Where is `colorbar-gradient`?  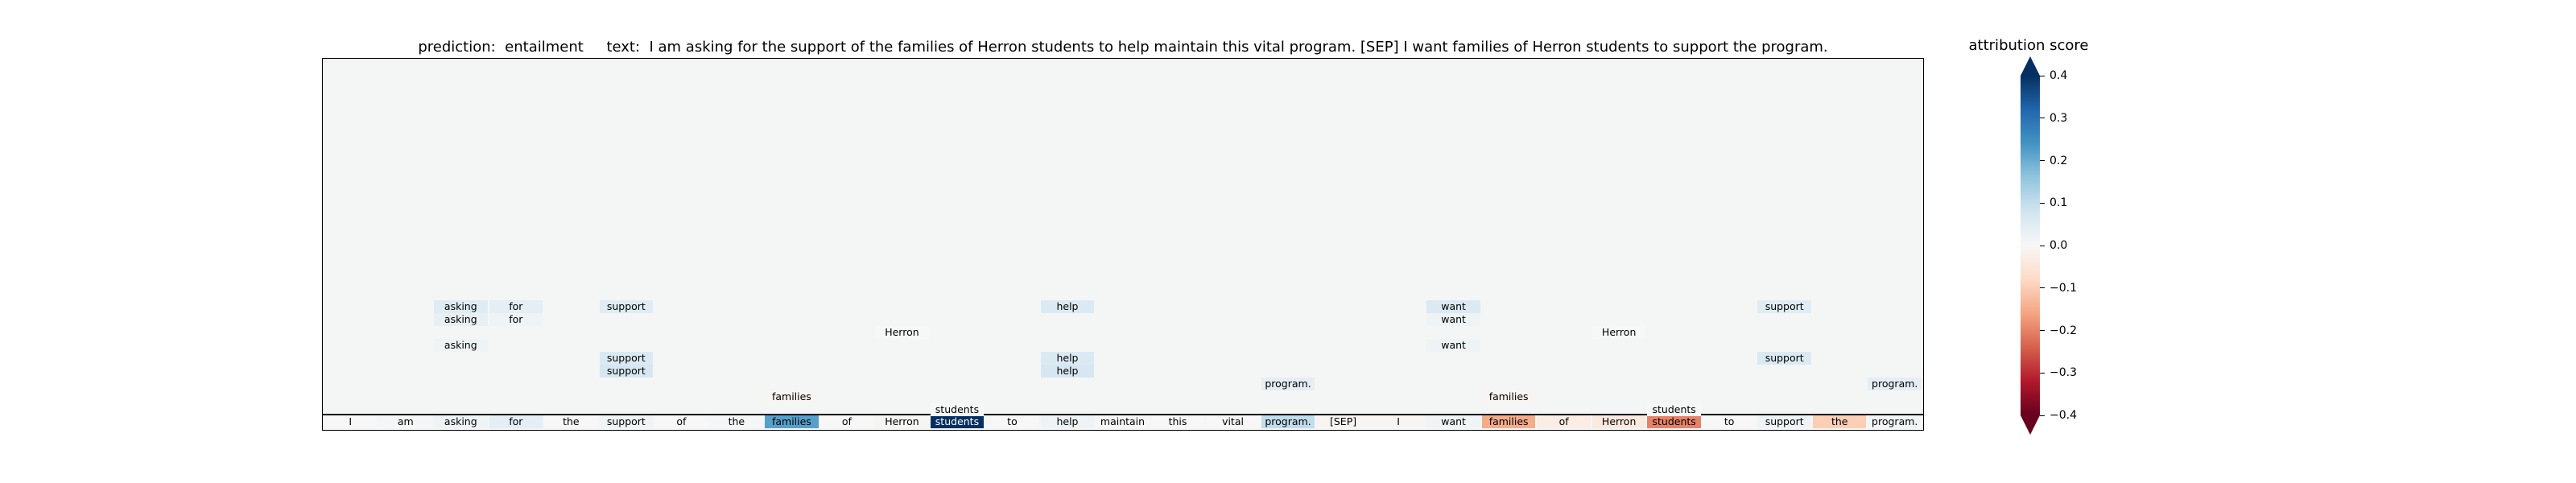 colorbar-gradient is located at coordinates (2030, 245).